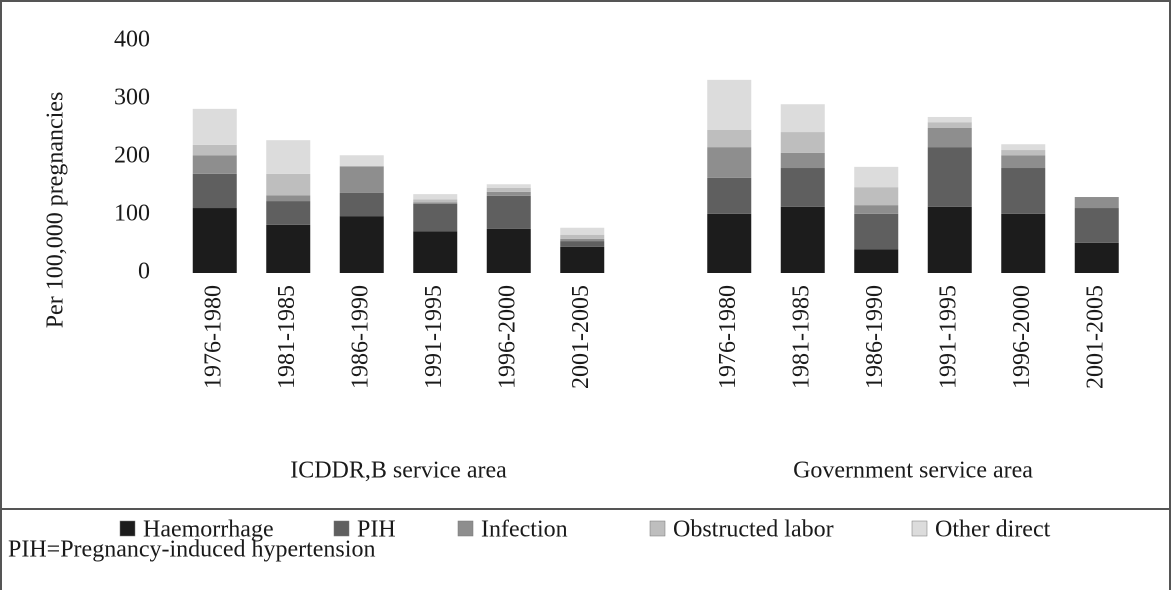 The height and width of the screenshot is (590, 1171). What do you see at coordinates (132, 214) in the screenshot?
I see `y-tick-label: 100` at bounding box center [132, 214].